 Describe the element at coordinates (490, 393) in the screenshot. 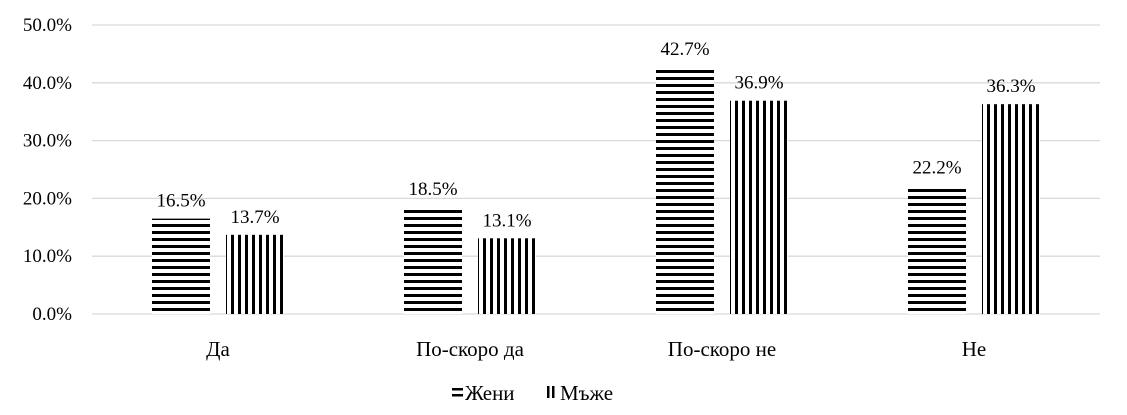

I see `legend-label: Жени` at that location.